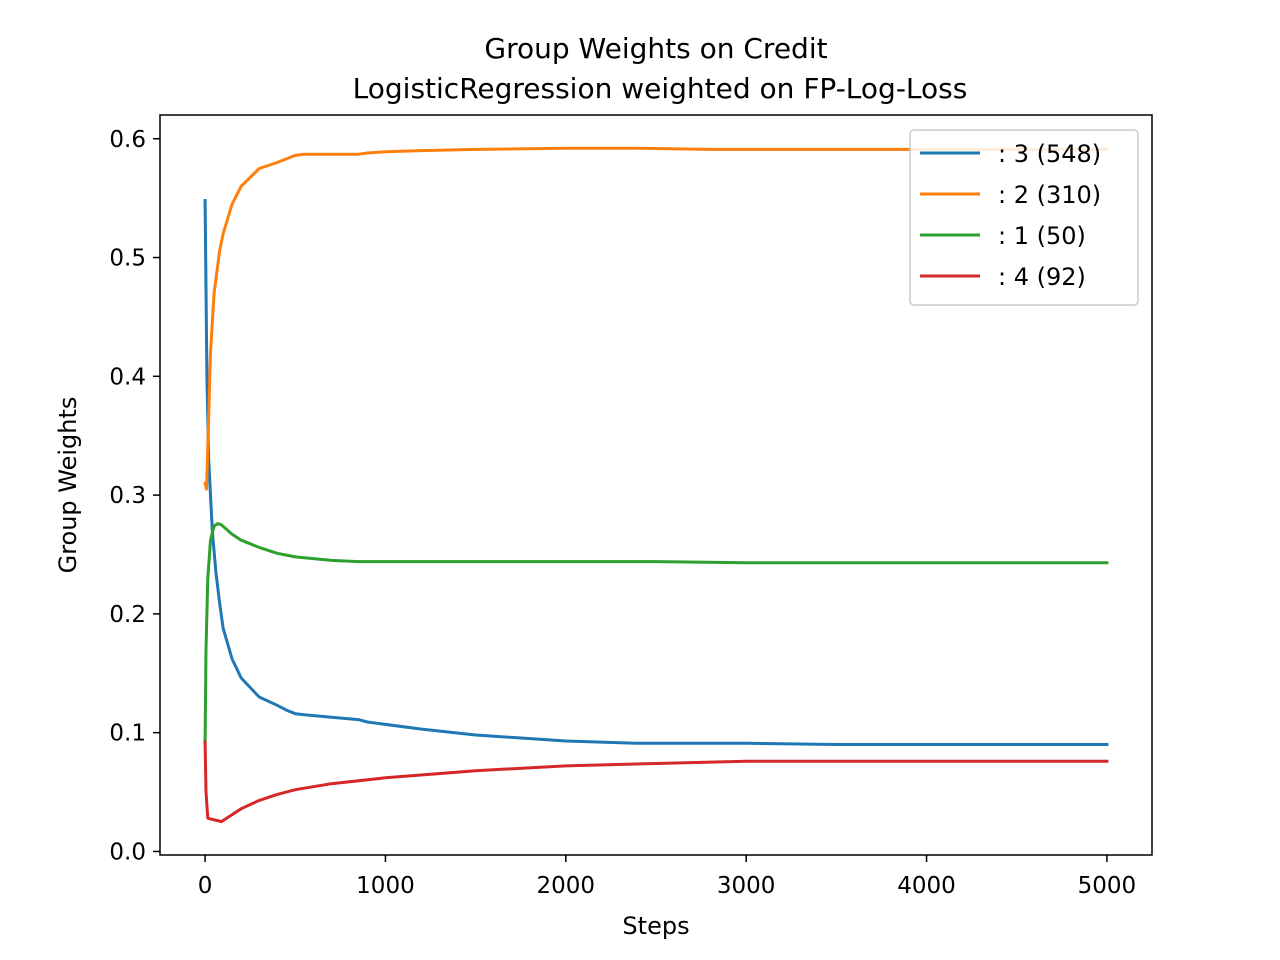  What do you see at coordinates (385, 886) in the screenshot?
I see `x-tick-label: 1000` at bounding box center [385, 886].